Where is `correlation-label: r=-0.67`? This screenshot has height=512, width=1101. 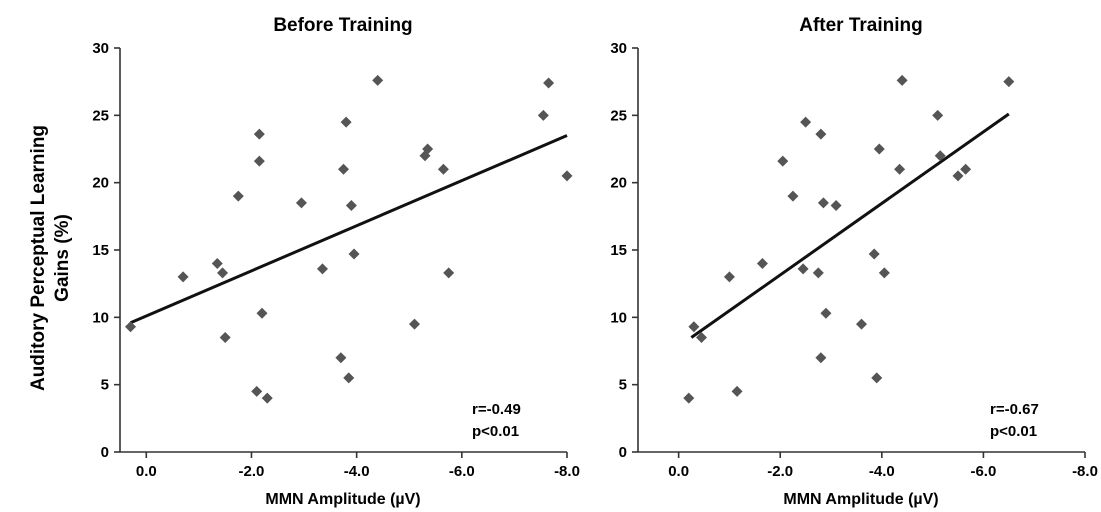
correlation-label: r=-0.67 is located at coordinates (1014, 409).